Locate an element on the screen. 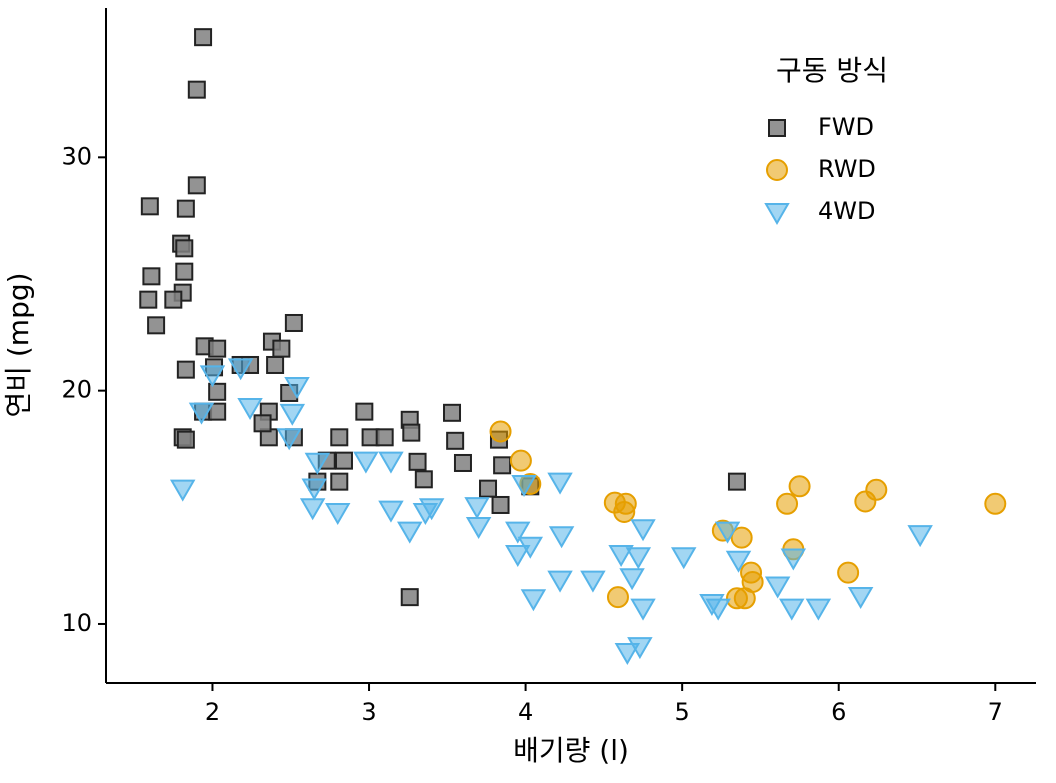 This screenshot has width=1056, height=783. x-tick-label: 4 is located at coordinates (525, 712).